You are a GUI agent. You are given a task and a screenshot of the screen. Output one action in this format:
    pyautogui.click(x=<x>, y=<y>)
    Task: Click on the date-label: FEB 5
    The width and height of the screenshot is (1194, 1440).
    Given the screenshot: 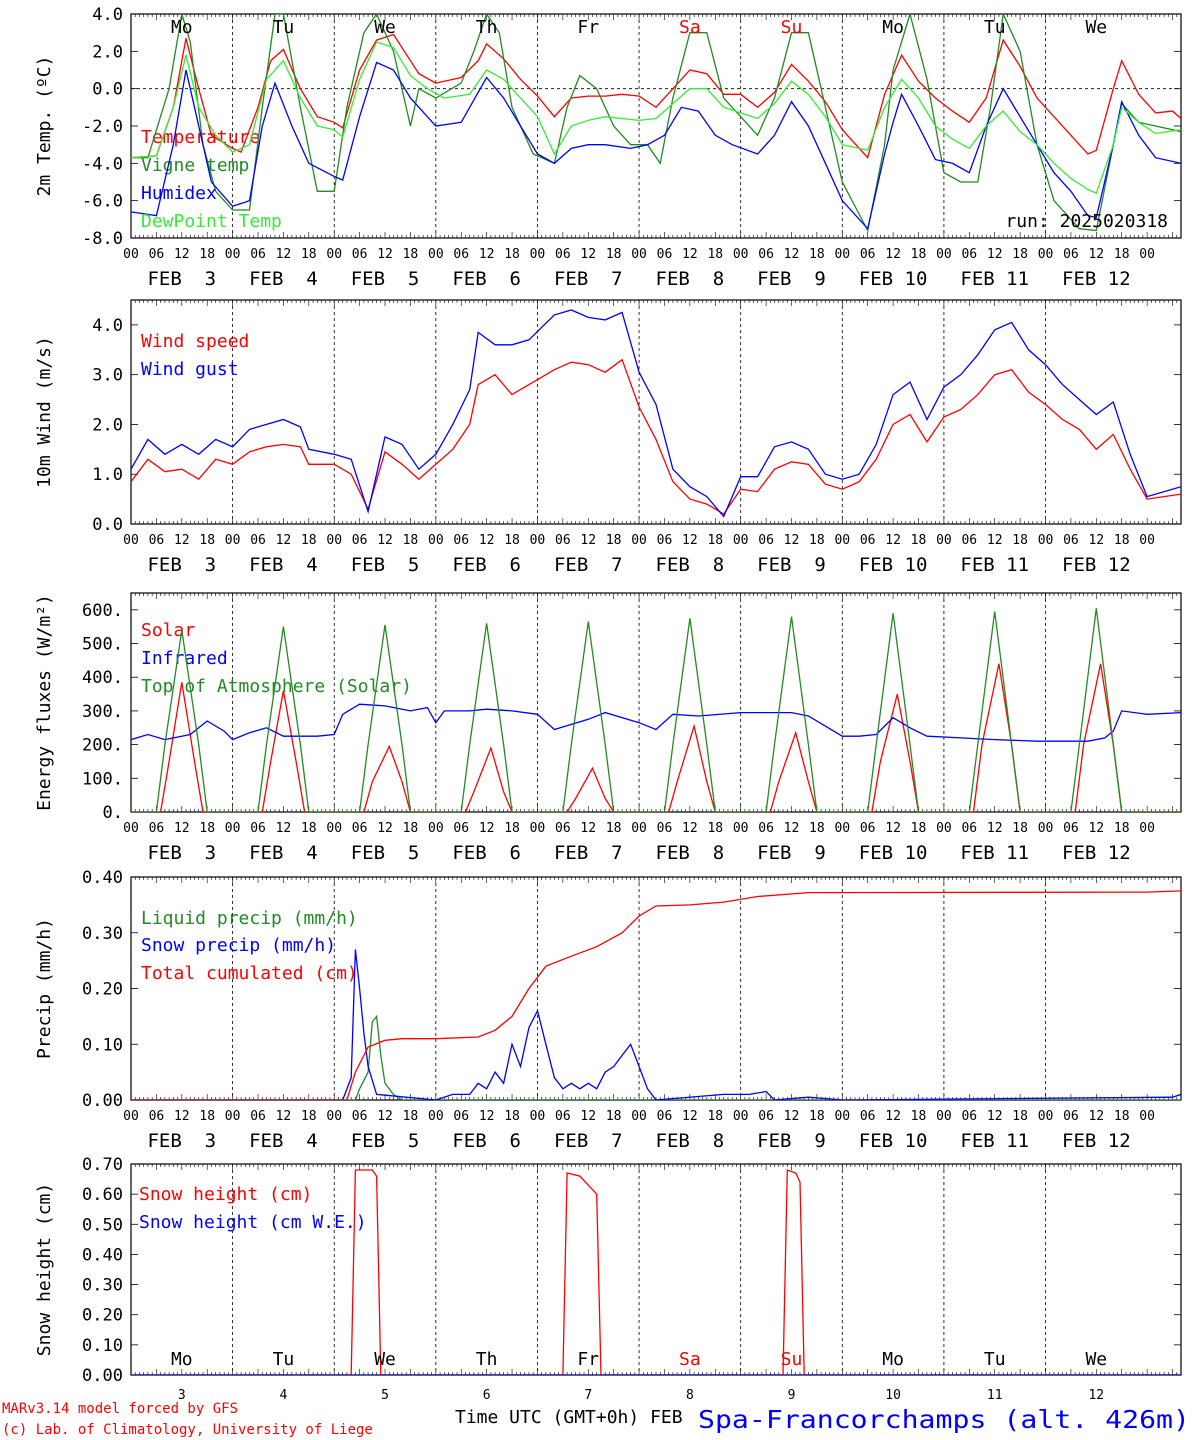 What is the action you would take?
    pyautogui.click(x=385, y=853)
    